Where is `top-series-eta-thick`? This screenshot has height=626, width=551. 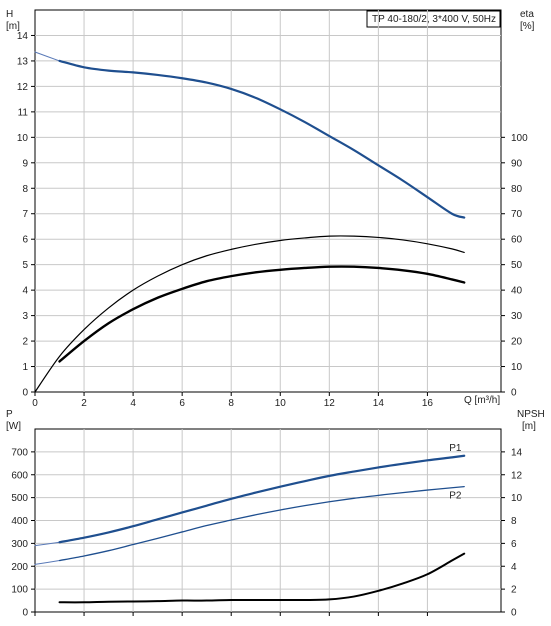 top-series-eta-thick is located at coordinates (262, 314).